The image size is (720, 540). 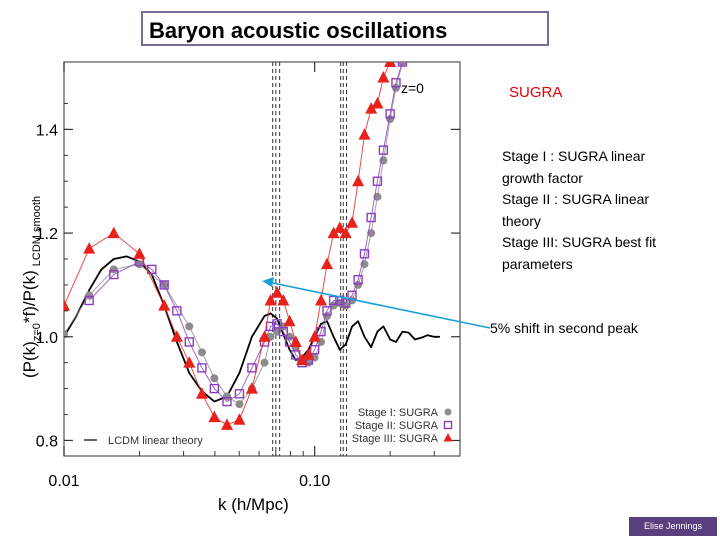 I want to click on legend-label: Stage II: SUGRA, so click(x=397, y=426).